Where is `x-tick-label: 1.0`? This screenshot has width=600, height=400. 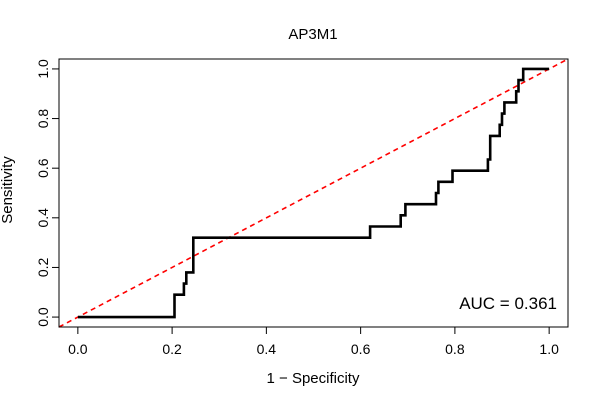
x-tick-label: 1.0 is located at coordinates (549, 349).